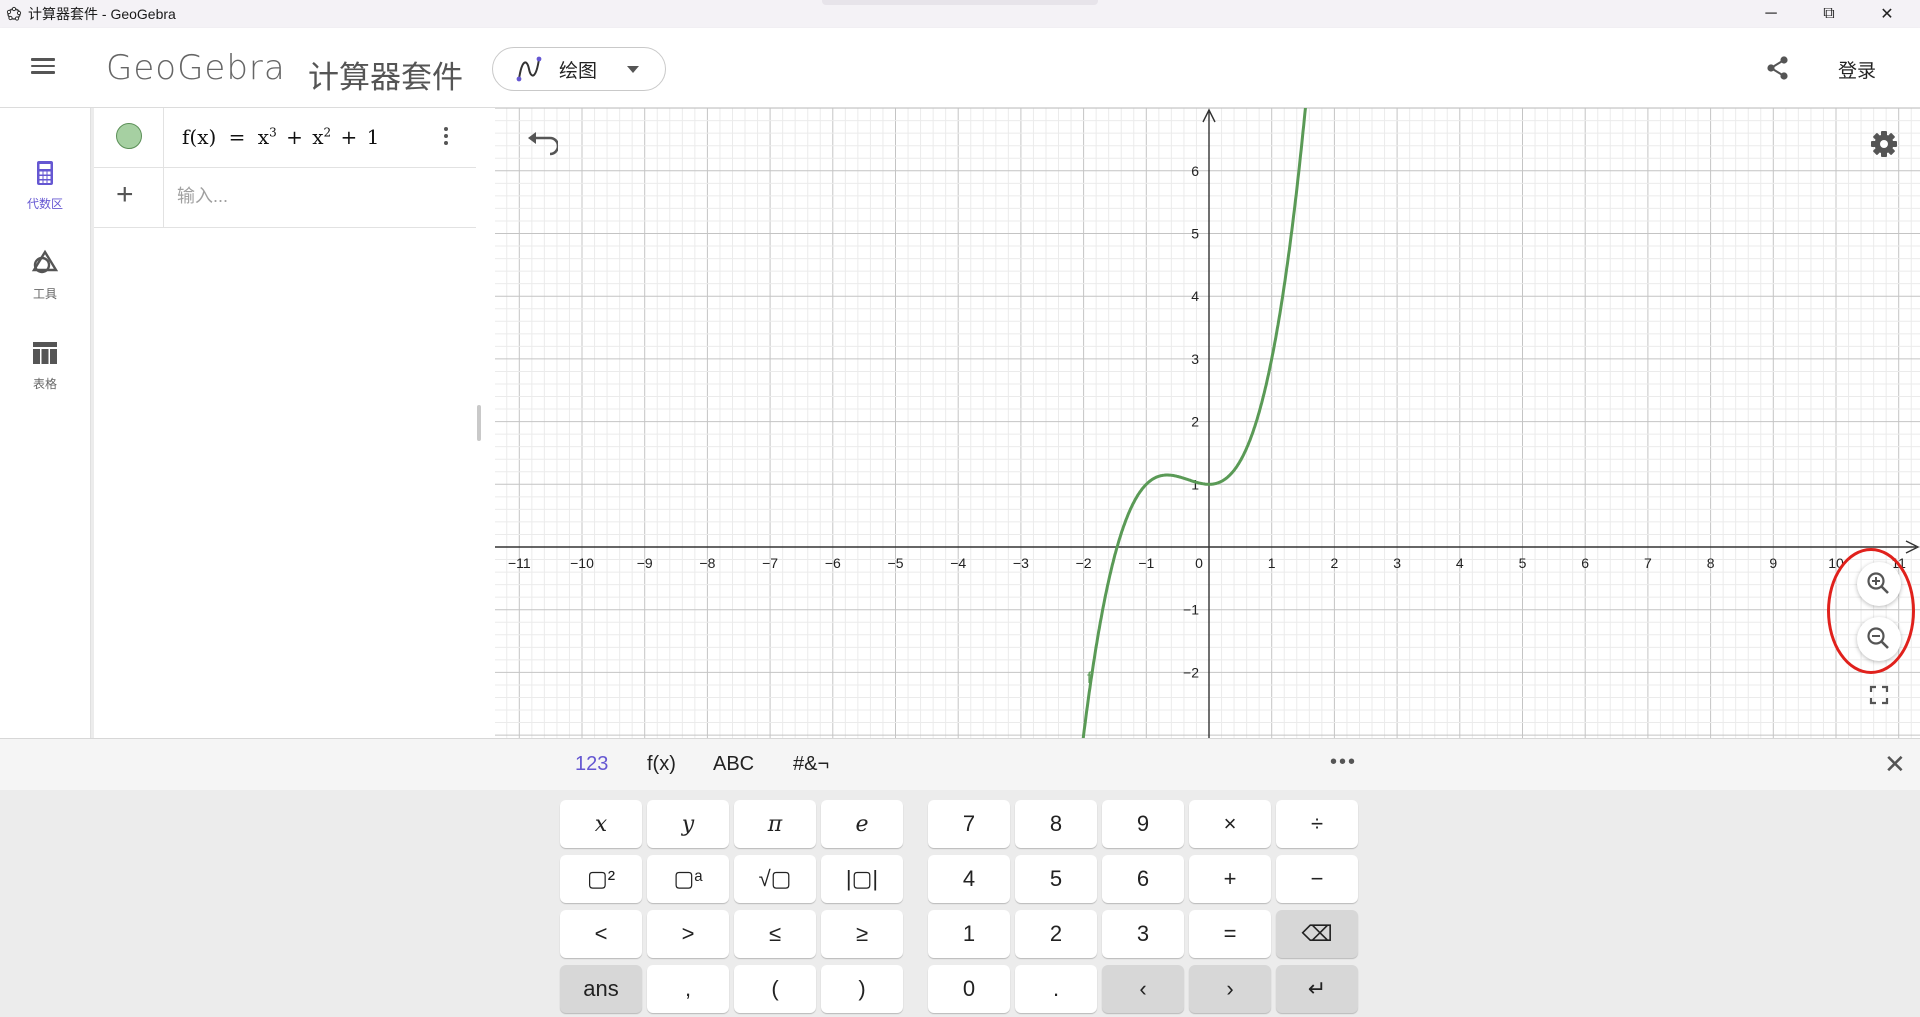  I want to click on x-tick-label: −1, so click(1146, 563).